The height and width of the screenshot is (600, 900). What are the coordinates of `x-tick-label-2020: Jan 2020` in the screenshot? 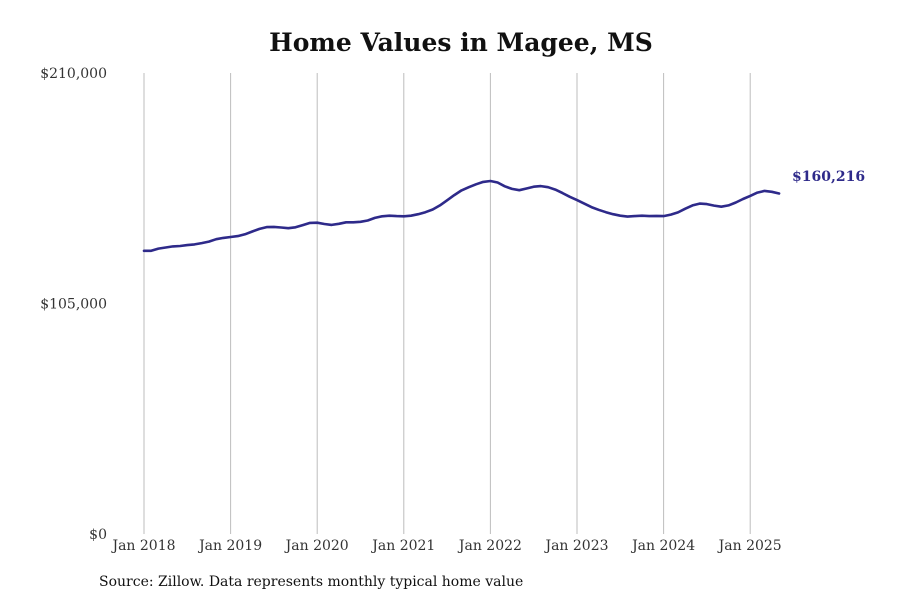 It's located at (316, 546).